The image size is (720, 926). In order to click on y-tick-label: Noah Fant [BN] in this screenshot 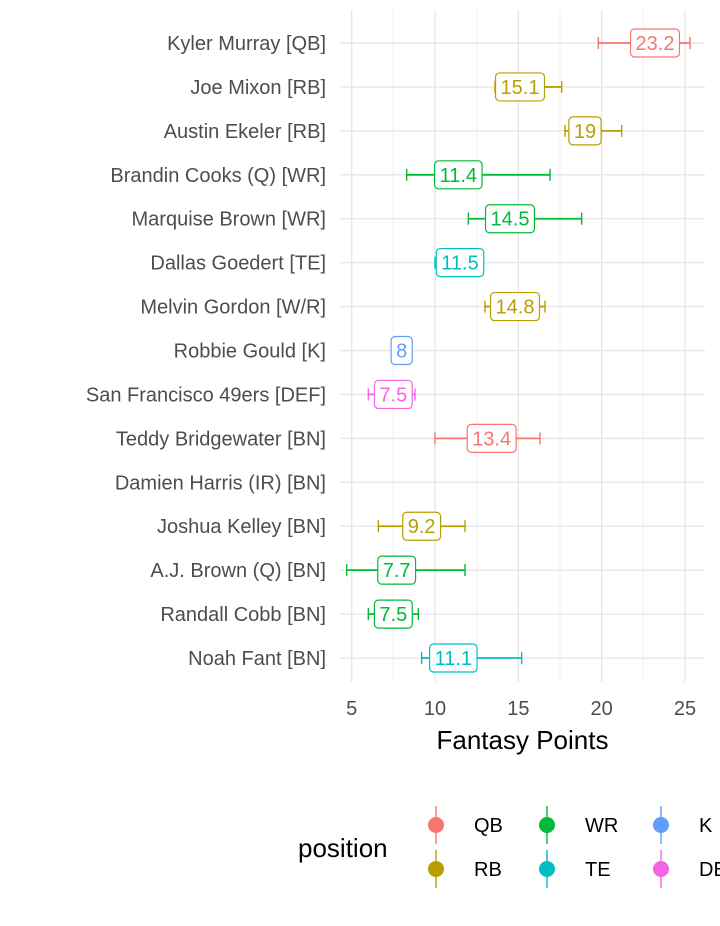, I will do `click(257, 659)`.